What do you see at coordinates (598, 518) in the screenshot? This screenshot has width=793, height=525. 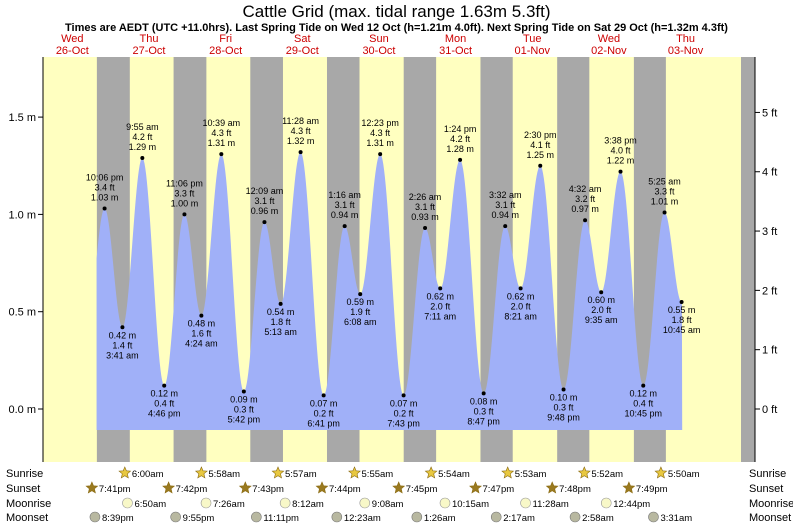 I see `moonset-time: 2:58am` at bounding box center [598, 518].